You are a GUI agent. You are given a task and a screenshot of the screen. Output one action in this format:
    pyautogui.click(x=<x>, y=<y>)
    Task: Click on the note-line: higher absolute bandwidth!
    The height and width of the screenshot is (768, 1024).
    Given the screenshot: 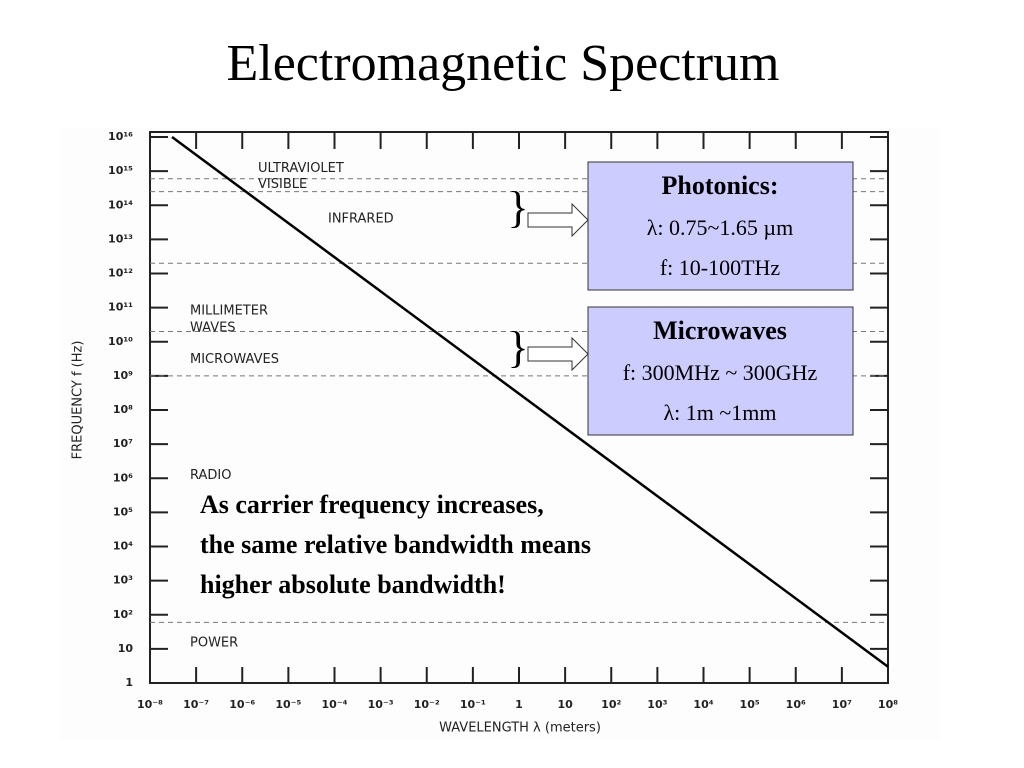 What is the action you would take?
    pyautogui.click(x=353, y=584)
    